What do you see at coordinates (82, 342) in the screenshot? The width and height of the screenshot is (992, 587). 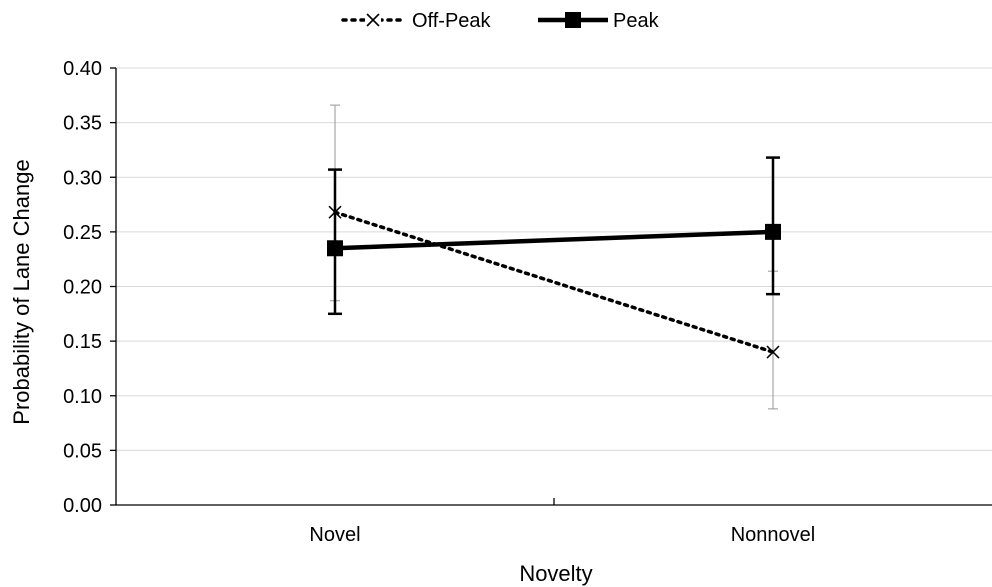 I see `y-tick-label: 0.15` at bounding box center [82, 342].